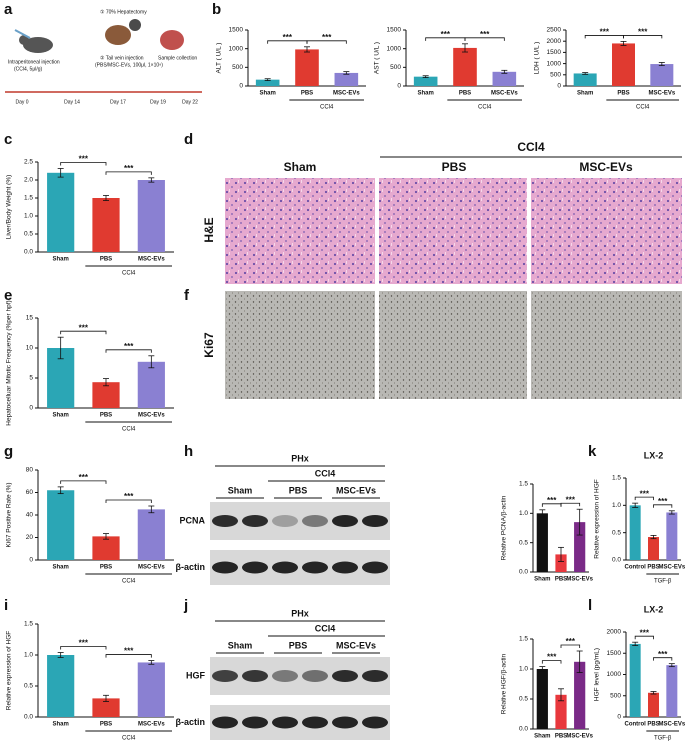 This screenshot has height=751, width=685. What do you see at coordinates (554, 30) in the screenshot?
I see `y-tick-label: 2500` at bounding box center [554, 30].